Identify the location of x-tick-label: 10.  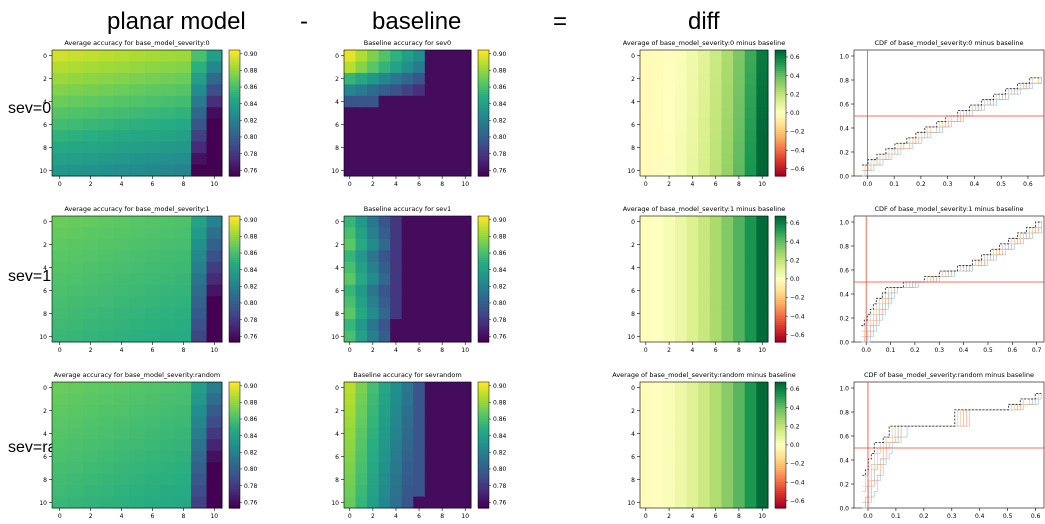
(465, 516).